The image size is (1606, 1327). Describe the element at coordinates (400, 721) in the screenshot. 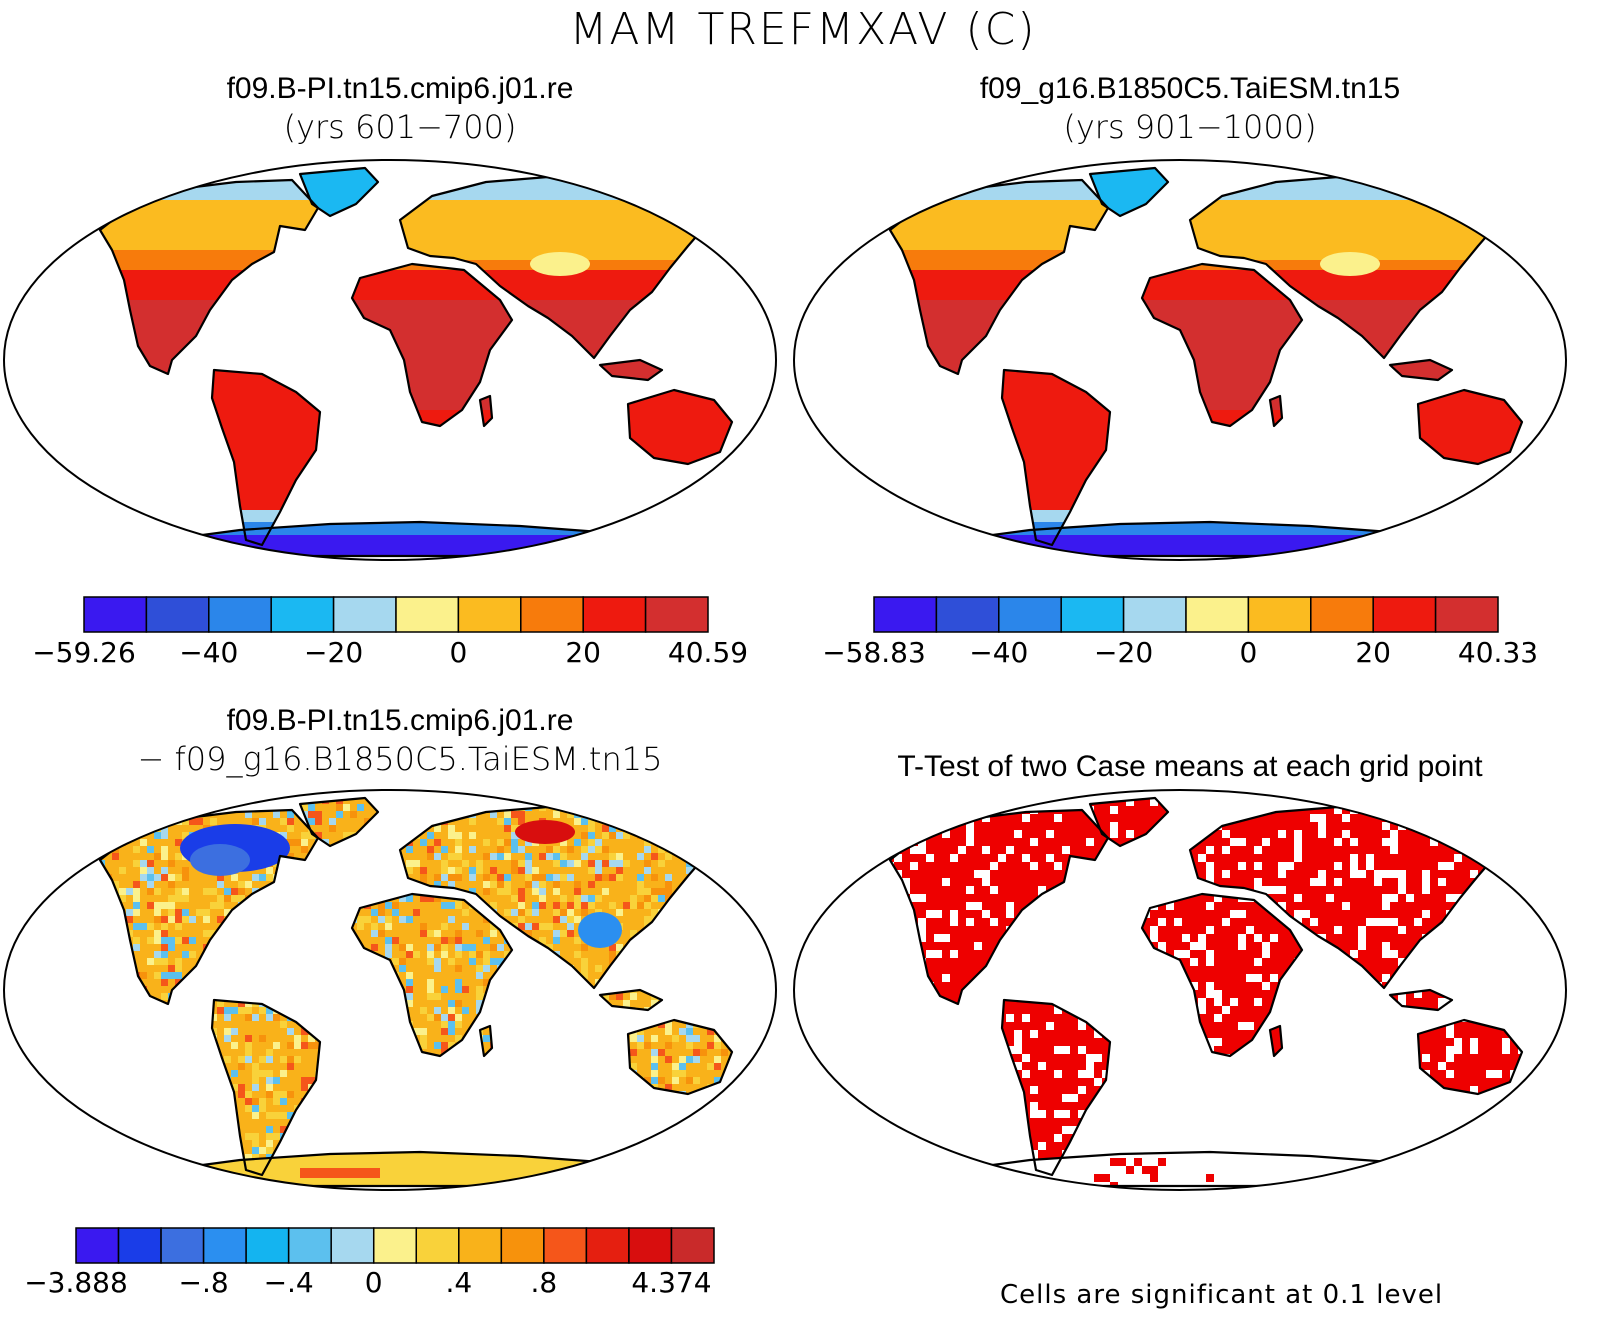

I see `panel-3-case-a: f09.B-PI.tn15.cmip6.j01.re` at that location.